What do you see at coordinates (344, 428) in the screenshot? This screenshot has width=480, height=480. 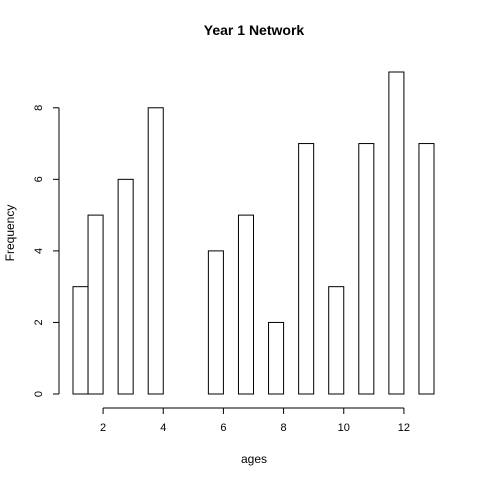 I see `x-tick-label: 10` at bounding box center [344, 428].